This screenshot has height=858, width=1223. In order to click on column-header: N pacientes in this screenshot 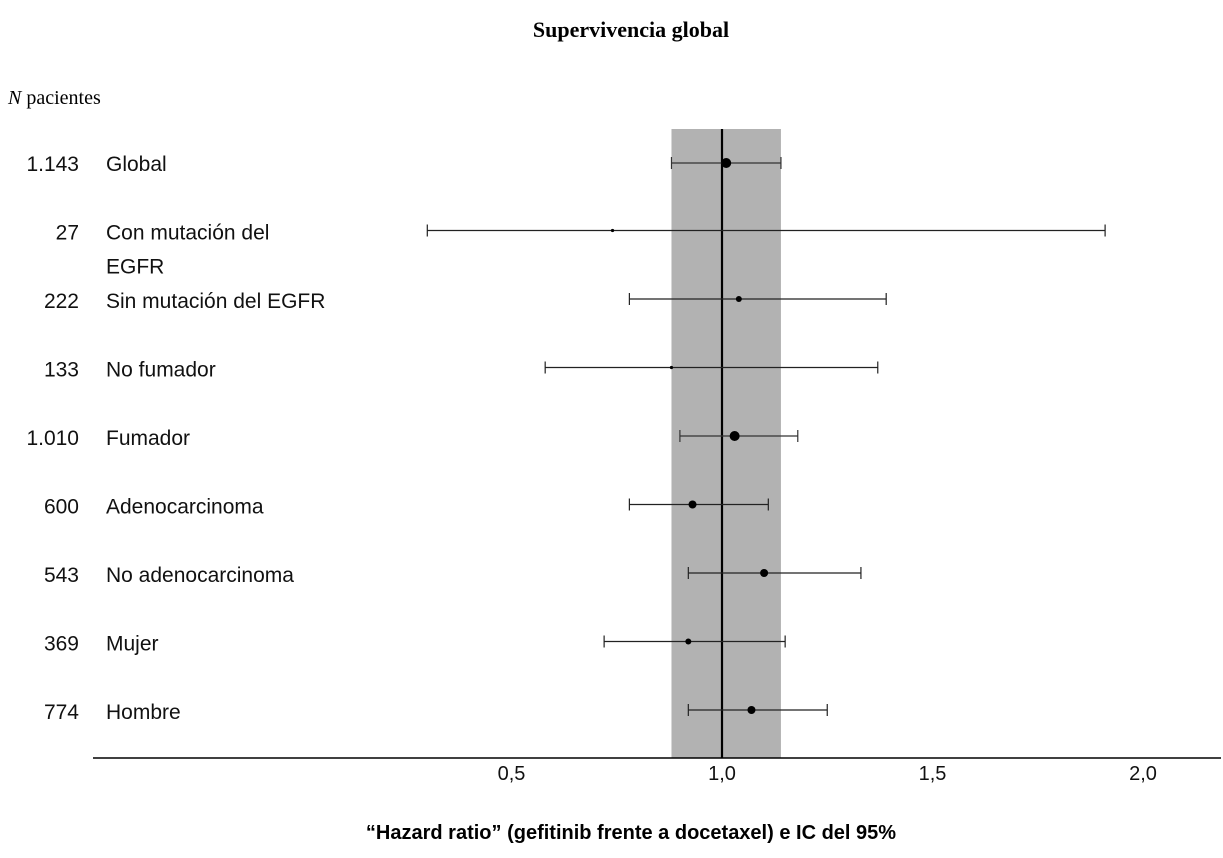, I will do `click(54, 98)`.